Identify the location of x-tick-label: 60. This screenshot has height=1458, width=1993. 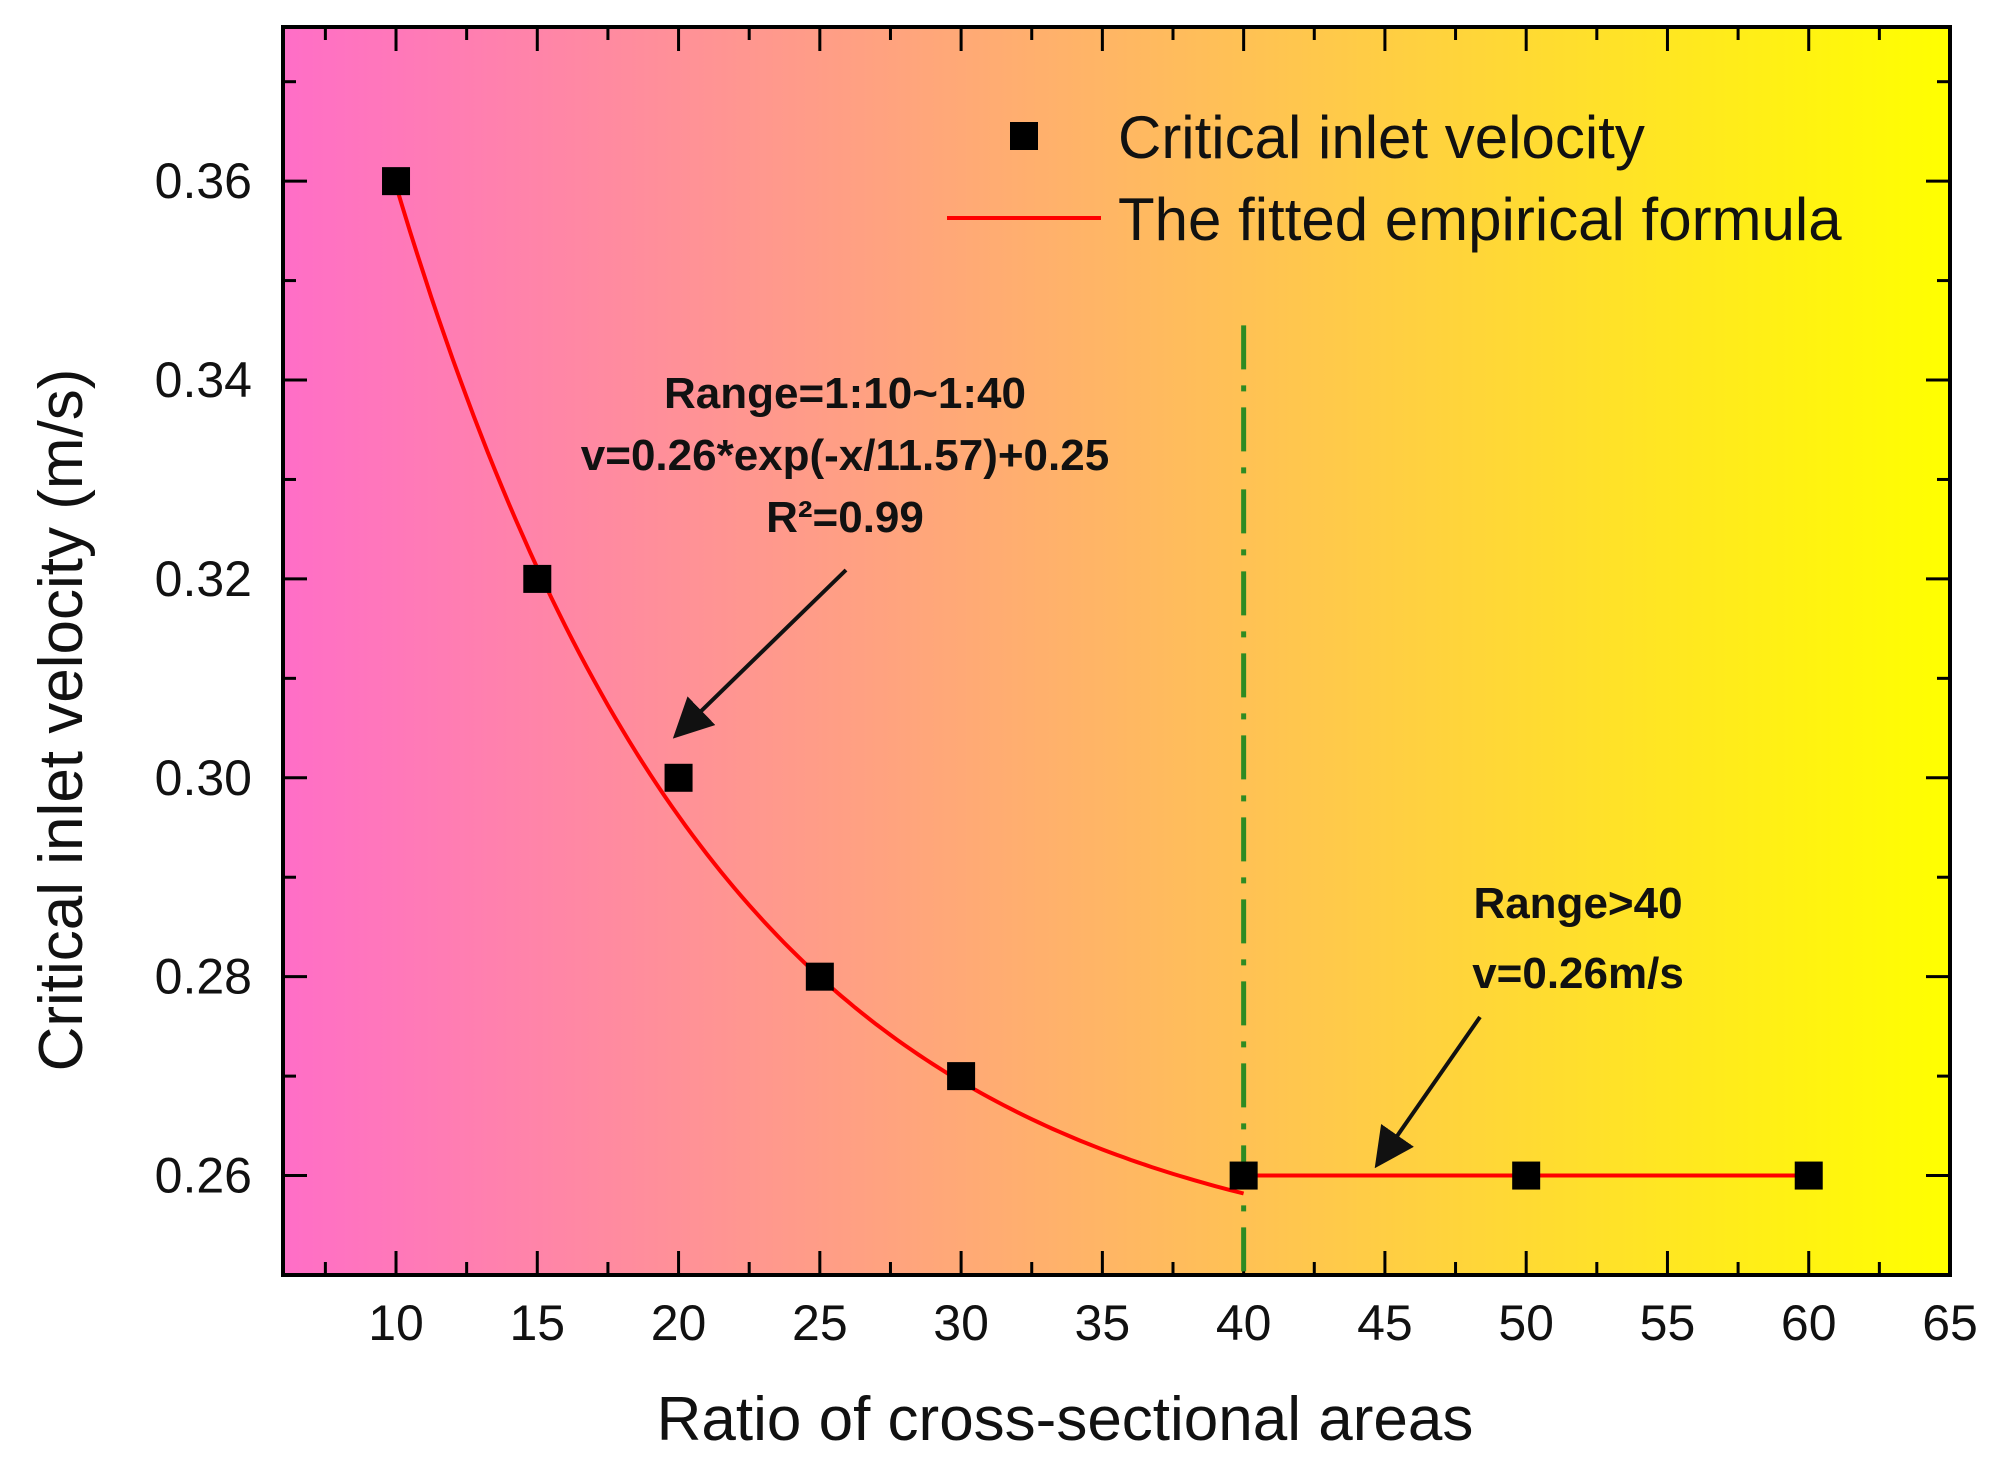
(1809, 1323).